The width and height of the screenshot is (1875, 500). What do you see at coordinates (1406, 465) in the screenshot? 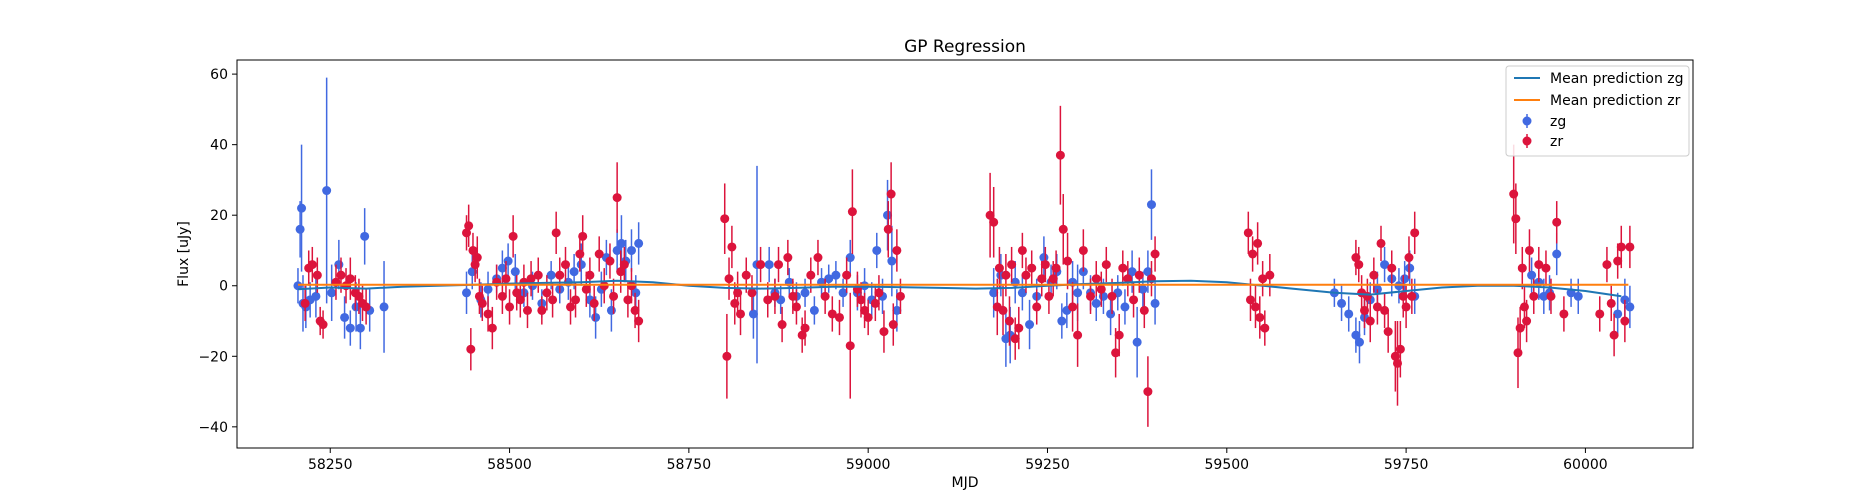
I see `x-tick-label: 59750` at bounding box center [1406, 465].